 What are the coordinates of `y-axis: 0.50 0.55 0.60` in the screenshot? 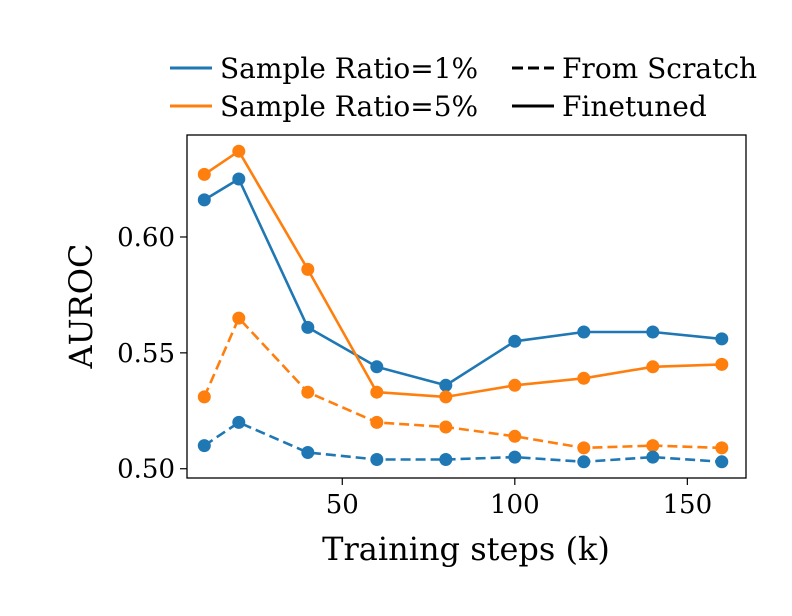 It's located at (152, 354).